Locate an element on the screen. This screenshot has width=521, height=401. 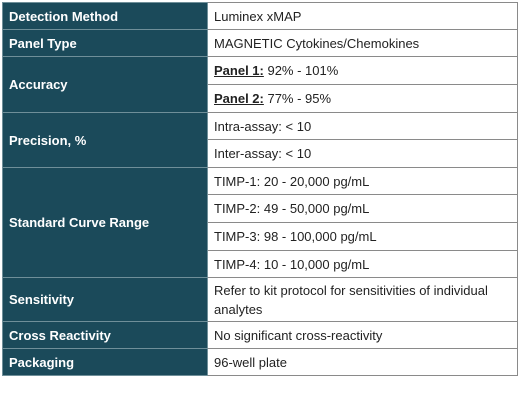
table-row: Packaging 96-well plate is located at coordinates (260, 362).